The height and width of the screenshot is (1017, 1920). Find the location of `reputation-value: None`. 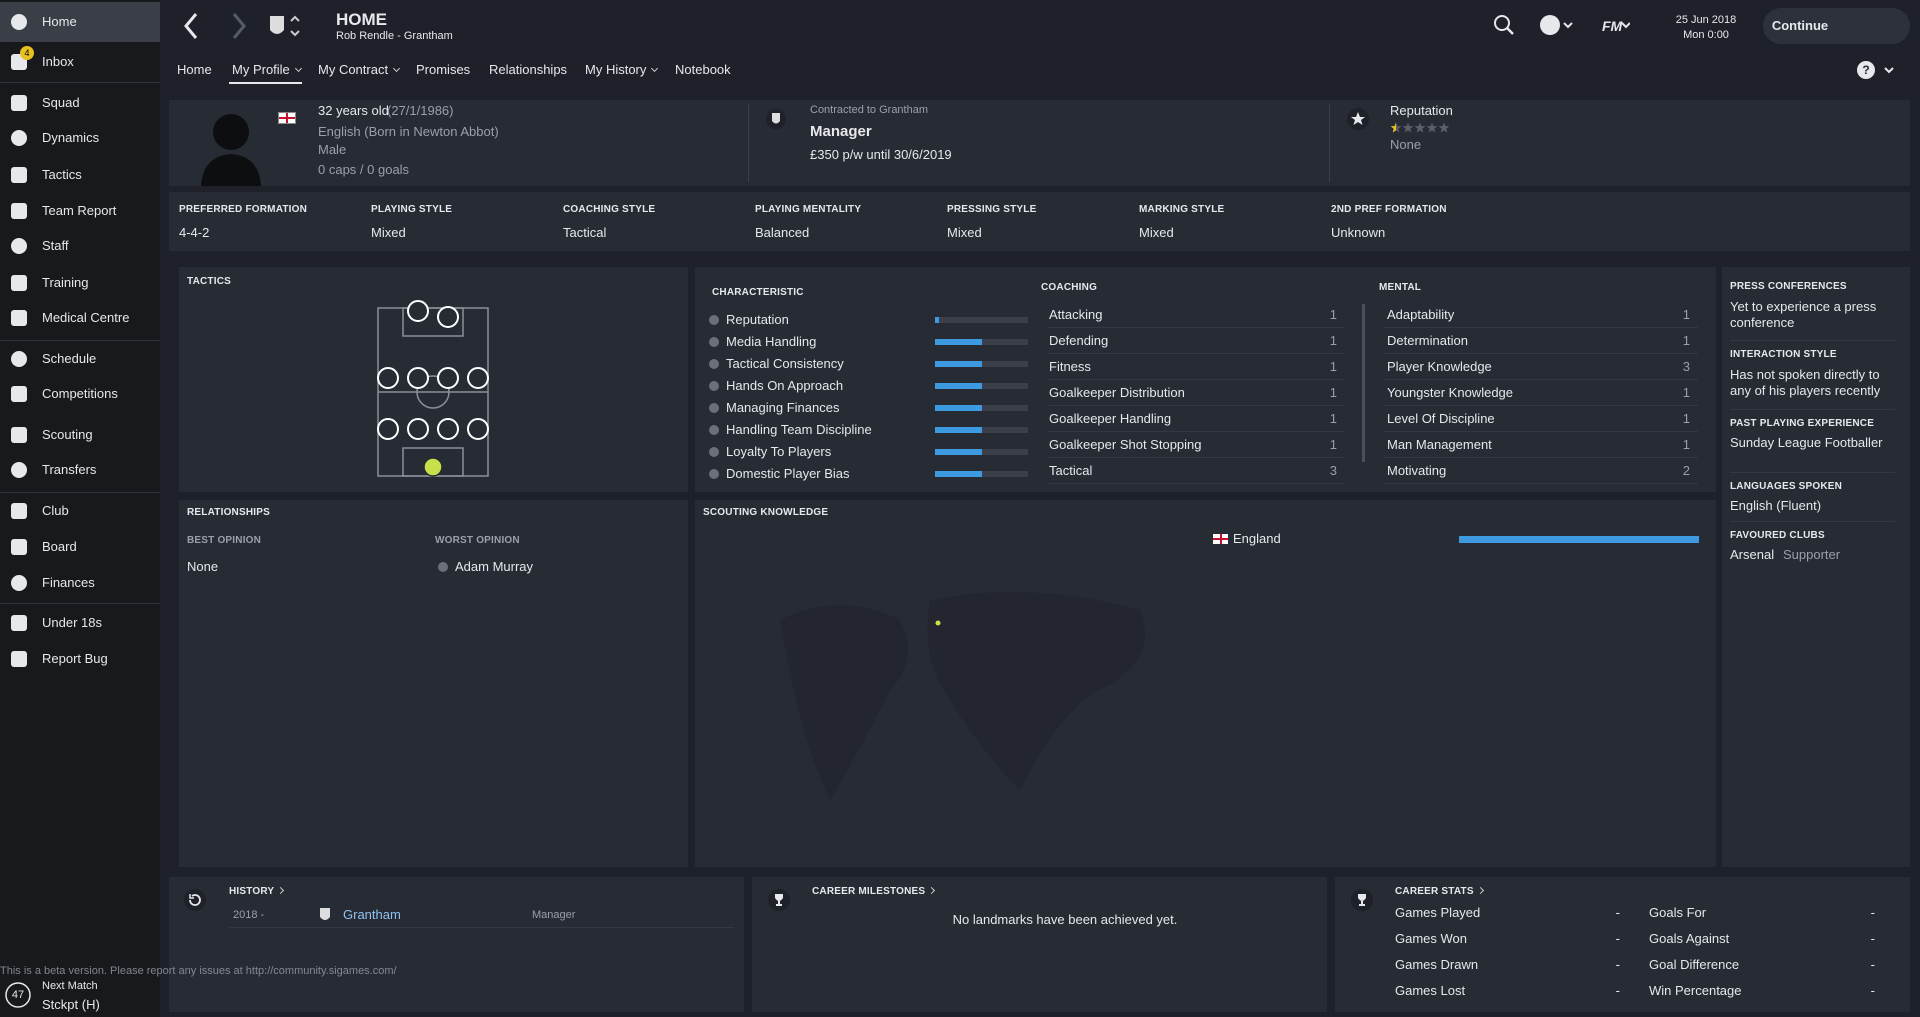

reputation-value: None is located at coordinates (1406, 144).